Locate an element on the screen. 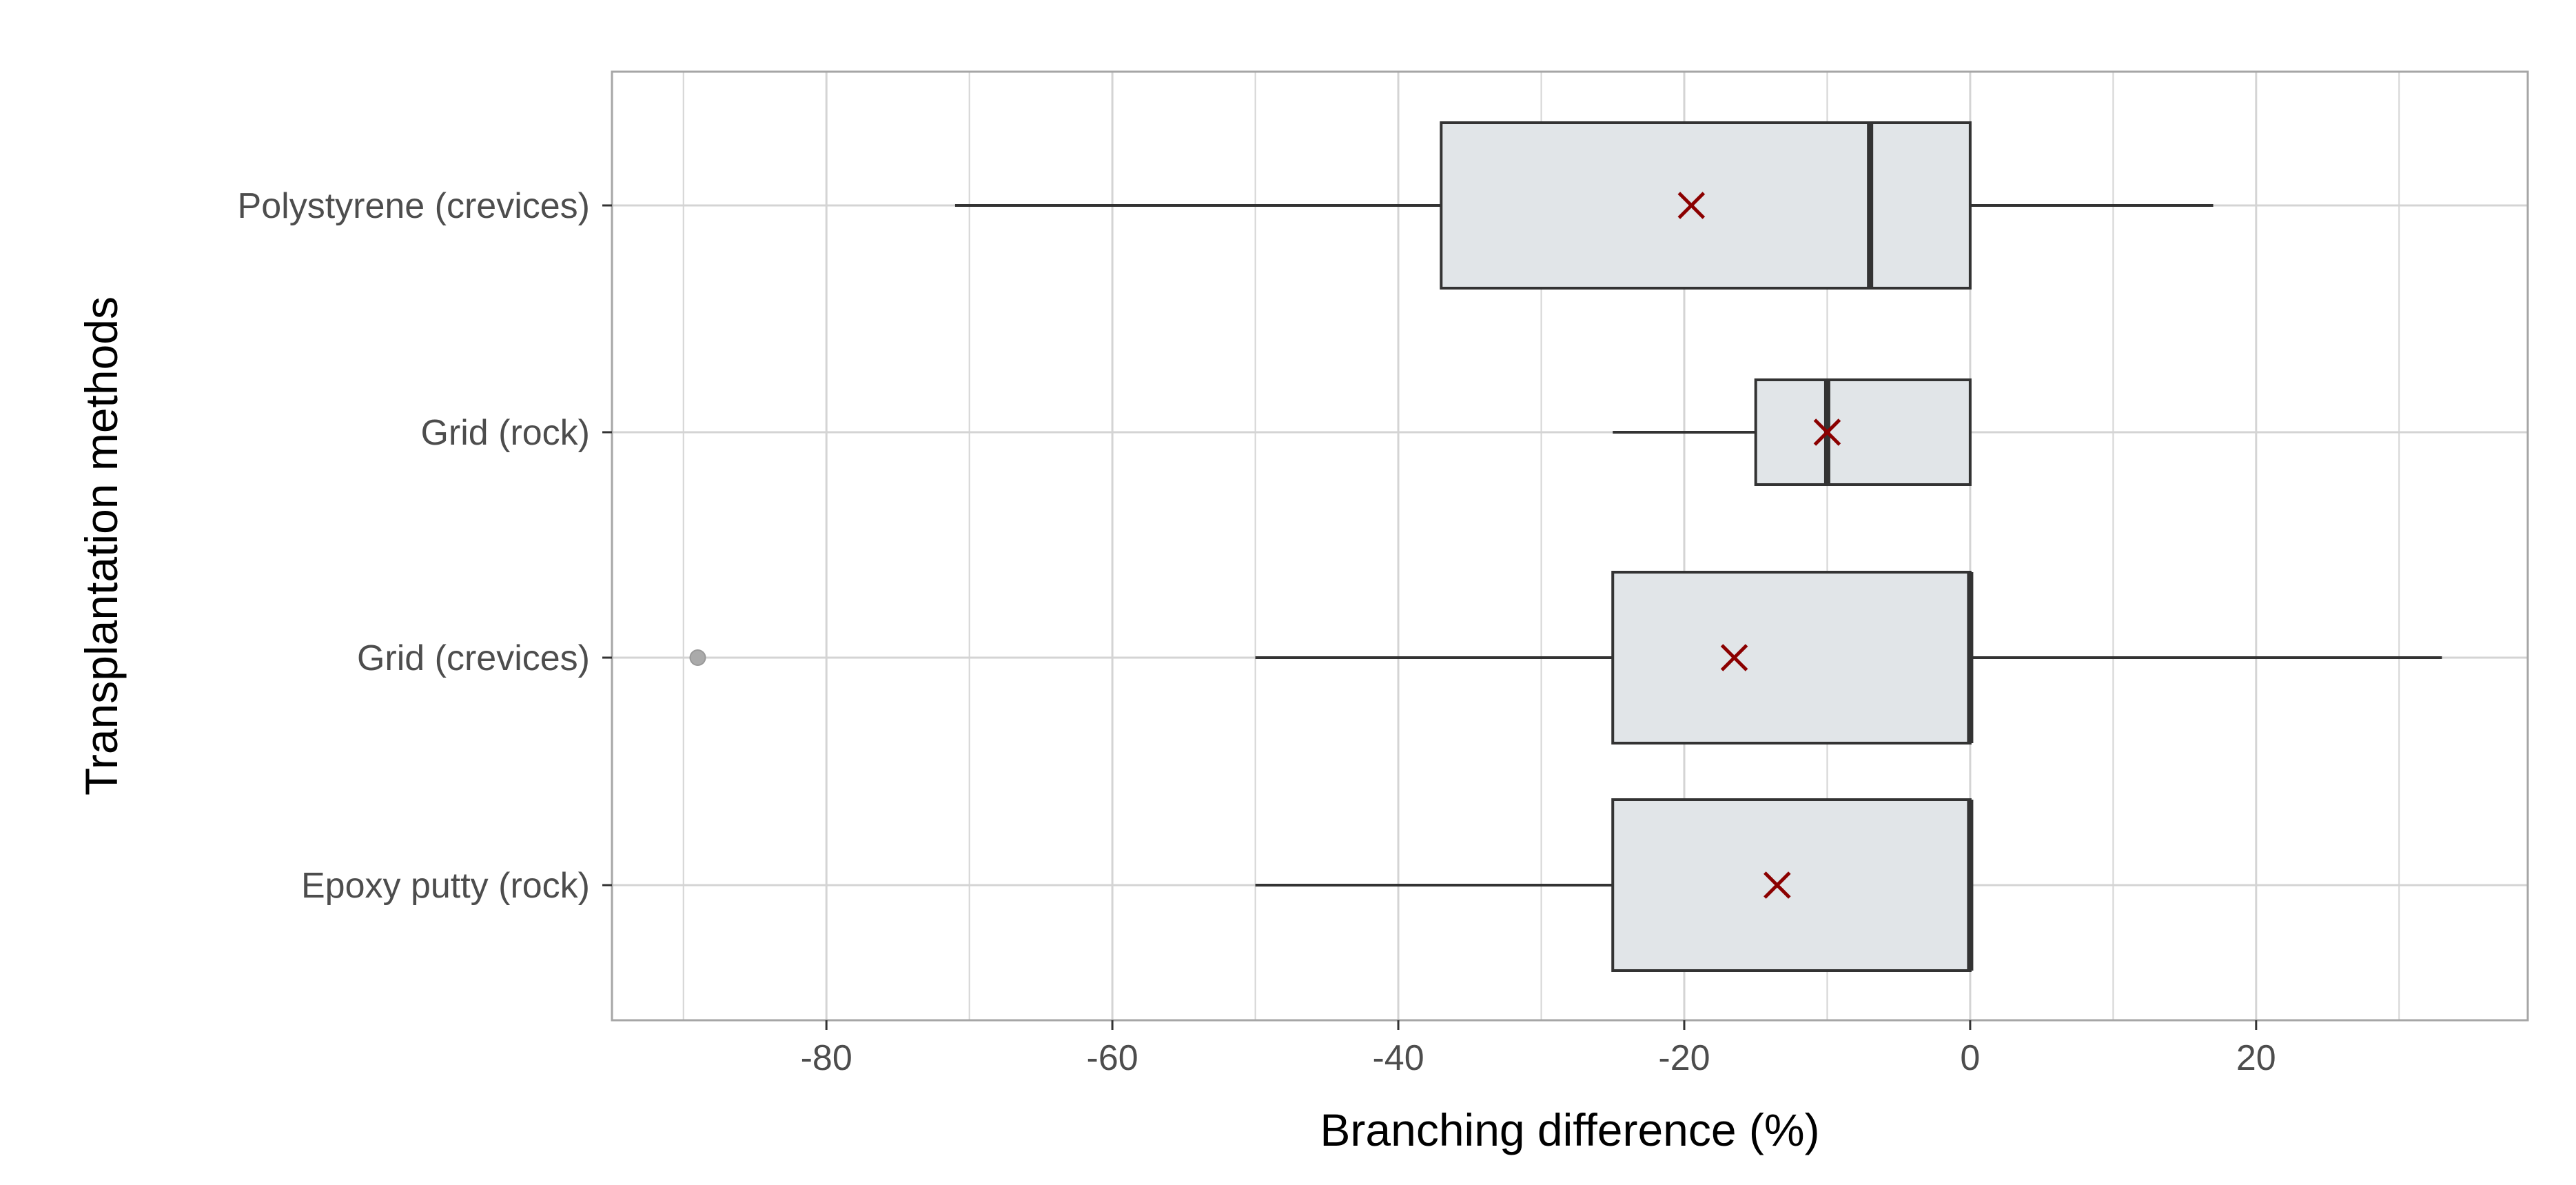 The image size is (2576, 1185). x-tick-label-5: 20 is located at coordinates (2256, 1058).